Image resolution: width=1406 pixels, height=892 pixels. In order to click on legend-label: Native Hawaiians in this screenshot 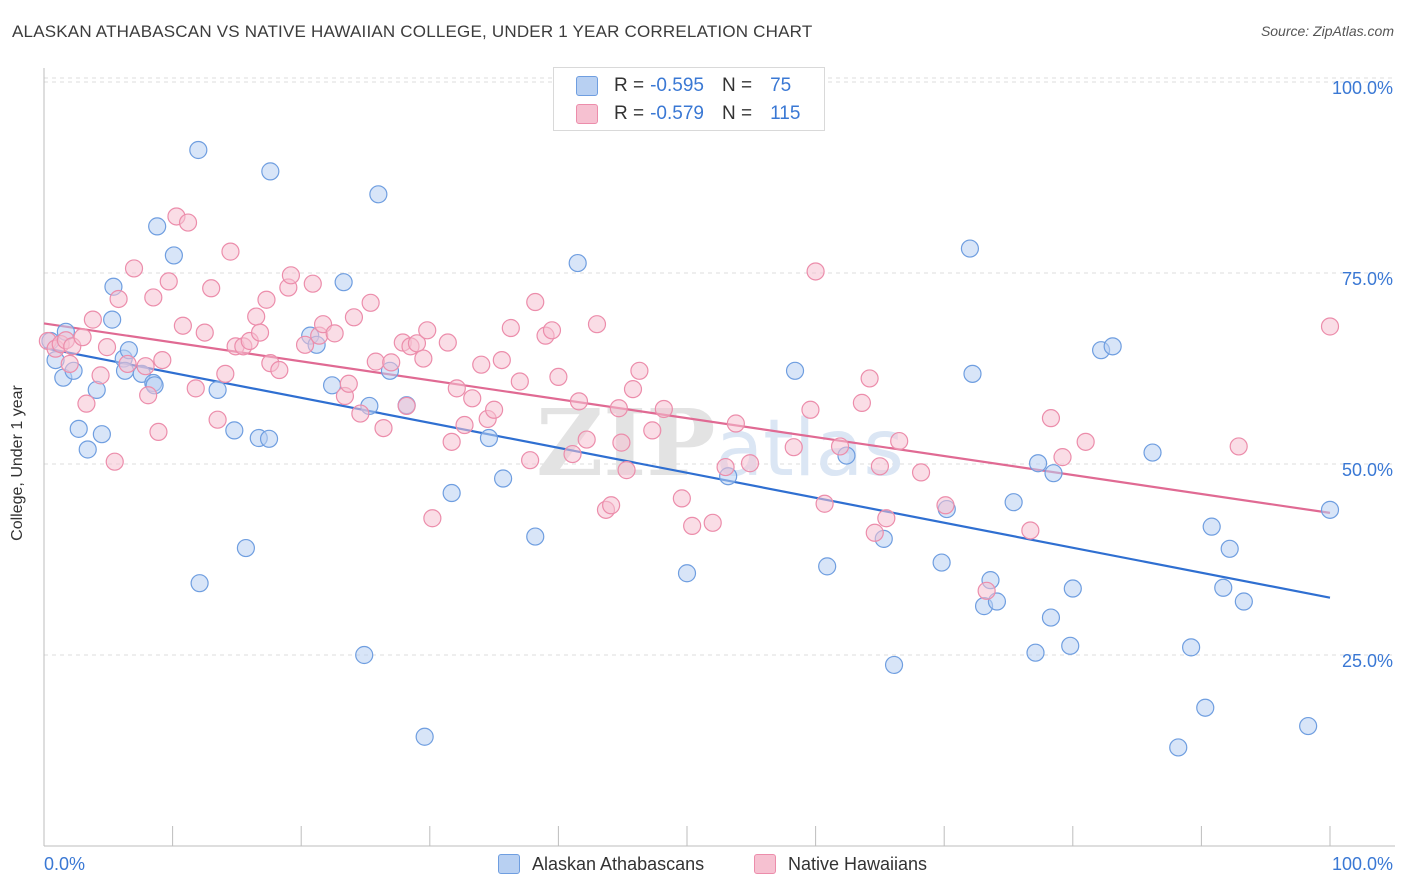, I will do `click(858, 863)`.